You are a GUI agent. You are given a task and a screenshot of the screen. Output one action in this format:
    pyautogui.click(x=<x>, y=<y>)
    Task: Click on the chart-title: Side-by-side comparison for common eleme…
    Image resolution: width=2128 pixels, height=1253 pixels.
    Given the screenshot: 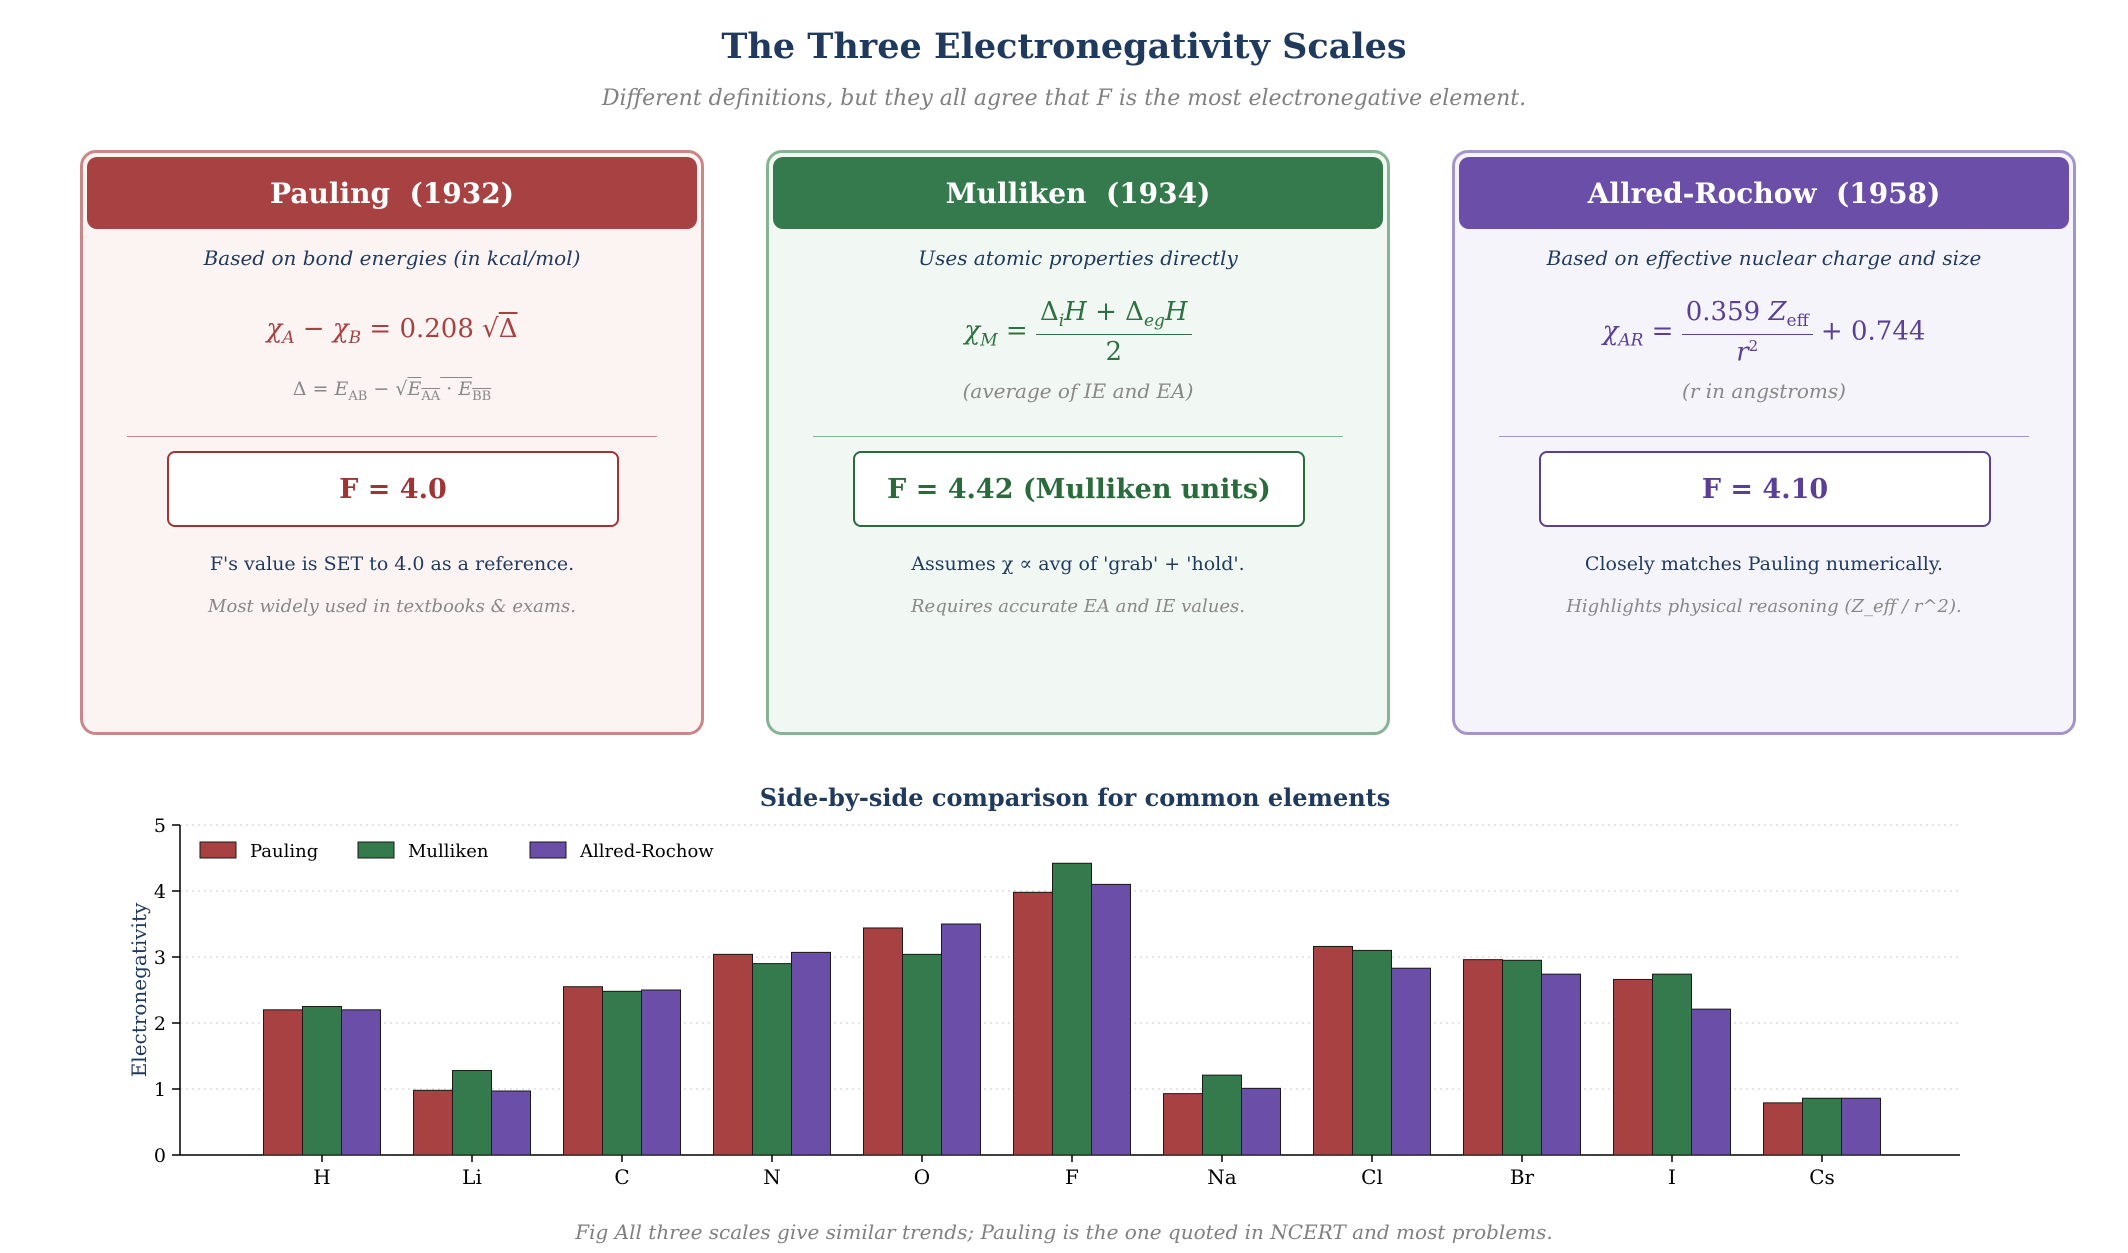 What is the action you would take?
    pyautogui.click(x=1075, y=797)
    